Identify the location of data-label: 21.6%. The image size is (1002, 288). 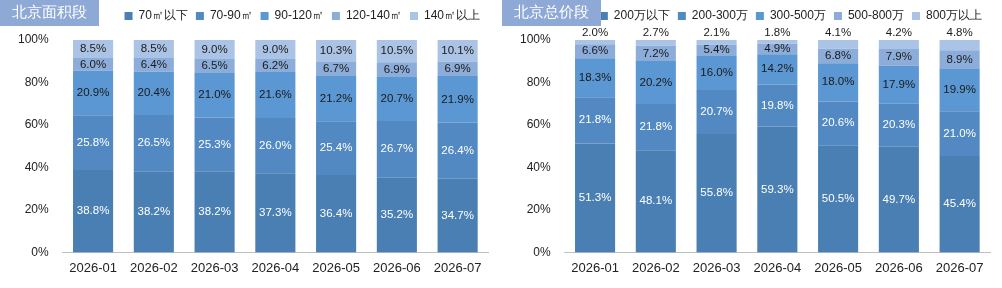
(275, 94).